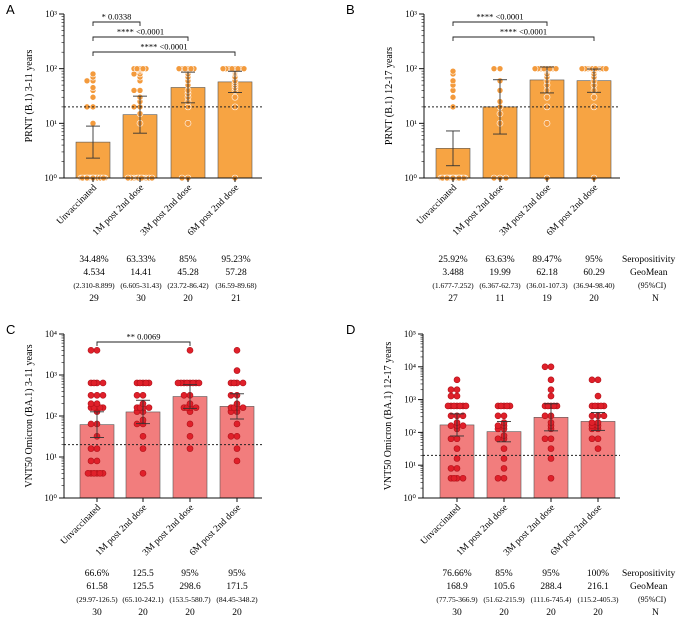 Image resolution: width=685 pixels, height=620 pixels. I want to click on ci-value: (36.01-107.3), so click(547, 285).